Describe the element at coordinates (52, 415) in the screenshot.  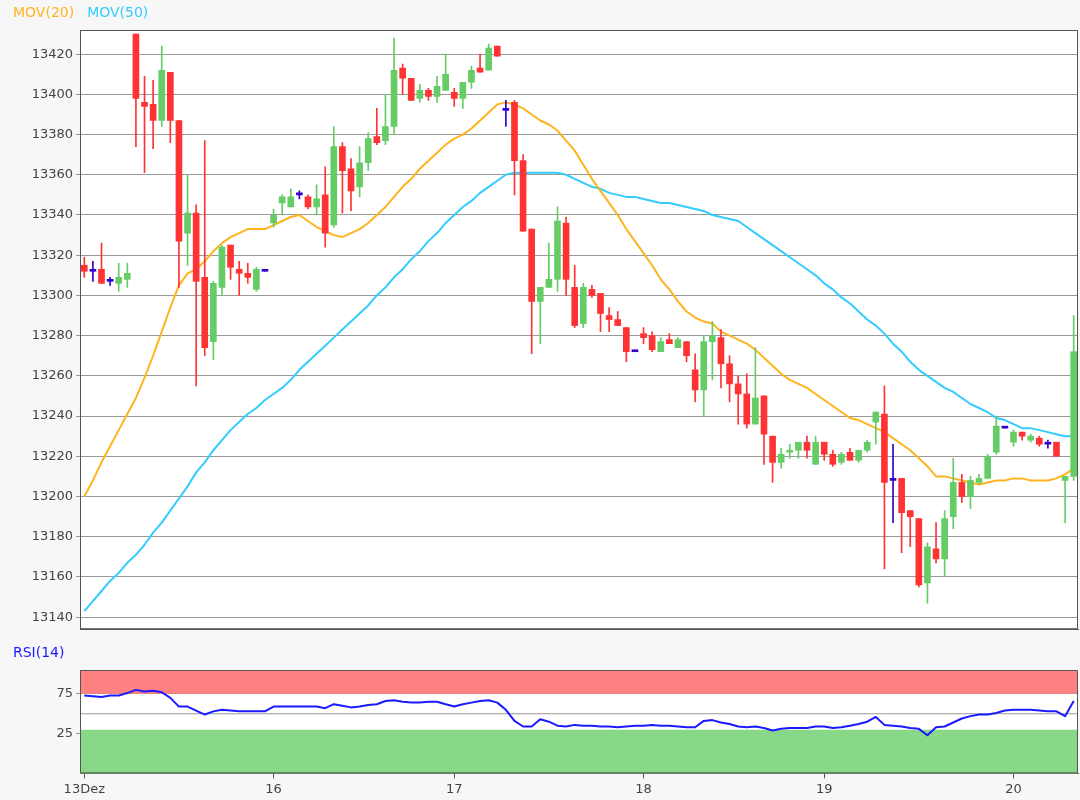
I see `y-tick-label: 13240` at that location.